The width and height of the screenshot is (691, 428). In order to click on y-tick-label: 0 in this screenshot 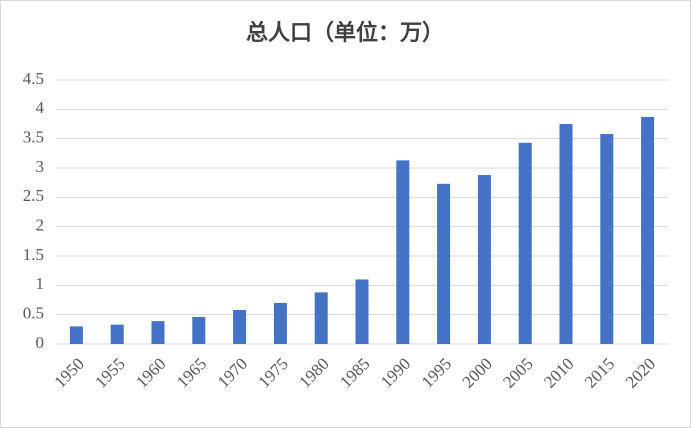, I will do `click(40, 342)`.